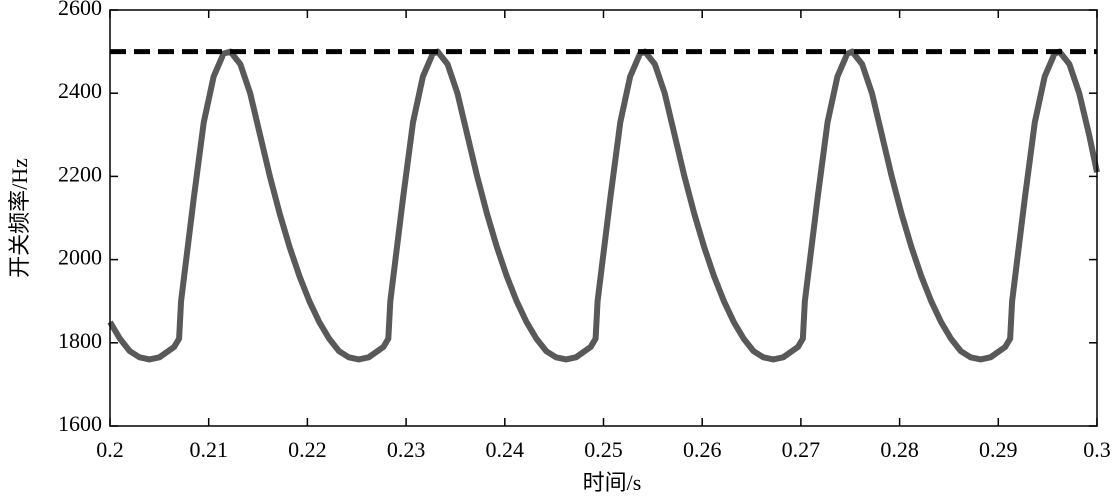 The width and height of the screenshot is (1113, 499). I want to click on x-tick-label: 0.2, so click(110, 449).